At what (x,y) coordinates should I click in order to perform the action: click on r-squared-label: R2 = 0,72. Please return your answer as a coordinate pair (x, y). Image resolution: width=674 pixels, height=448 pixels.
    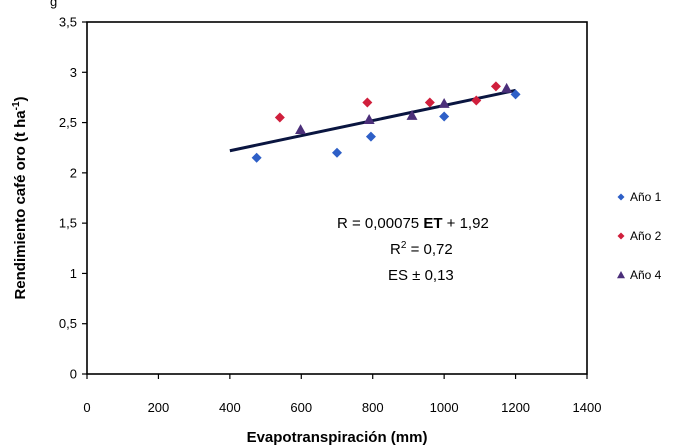
    Looking at the image, I should click on (421, 249).